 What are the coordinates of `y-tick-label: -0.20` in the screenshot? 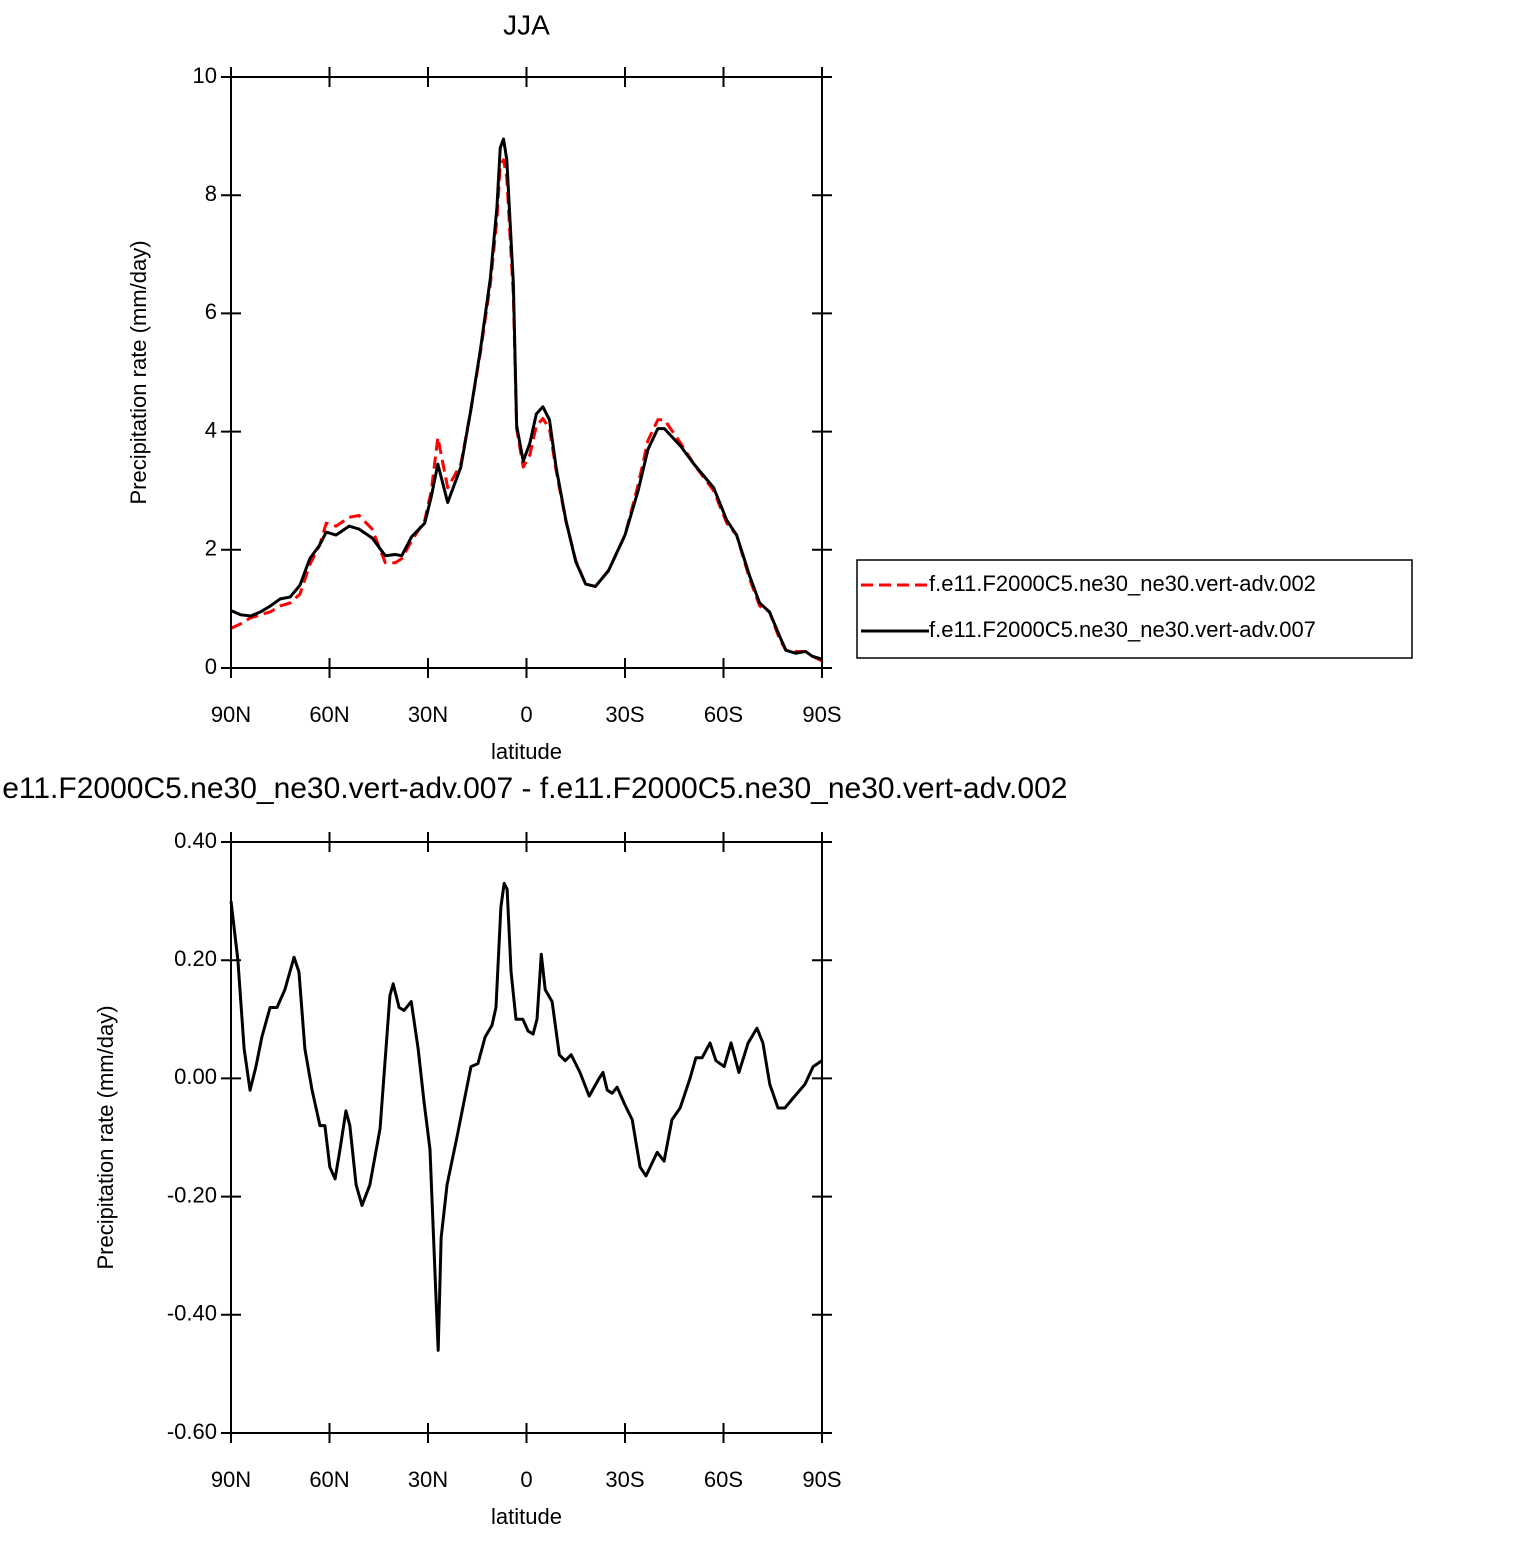 It's located at (192, 1194).